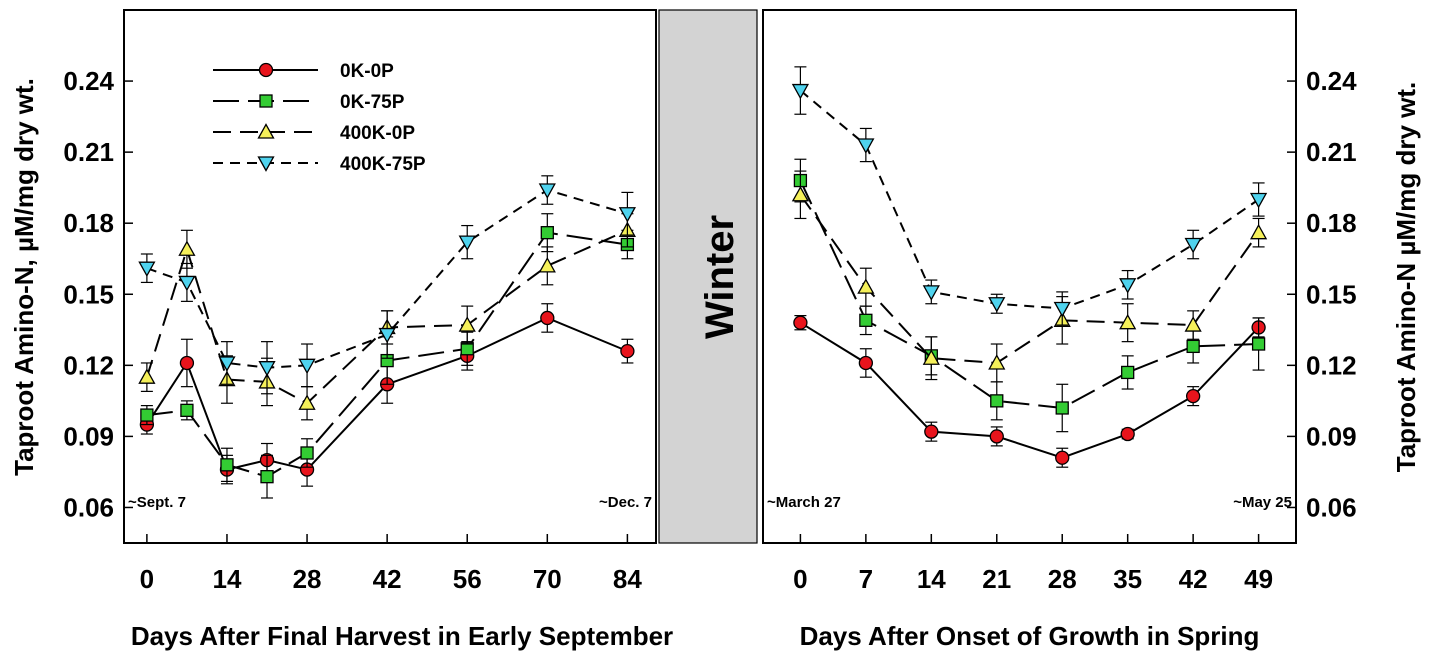  I want to click on spring-start-date-note: ~March 27, so click(804, 502).